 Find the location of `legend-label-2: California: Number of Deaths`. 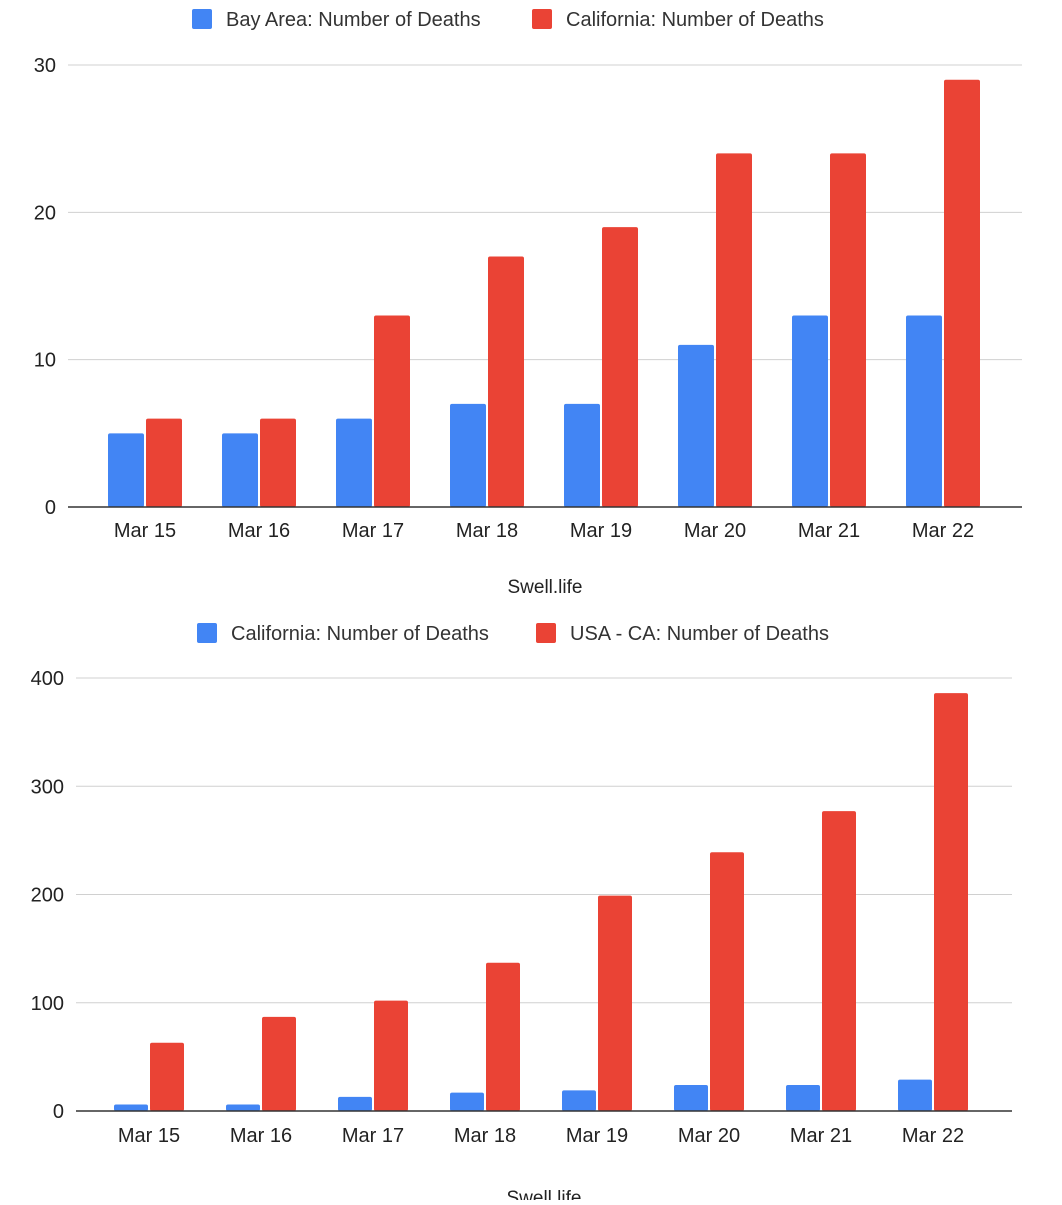

legend-label-2: California: Number of Deaths is located at coordinates (695, 20).